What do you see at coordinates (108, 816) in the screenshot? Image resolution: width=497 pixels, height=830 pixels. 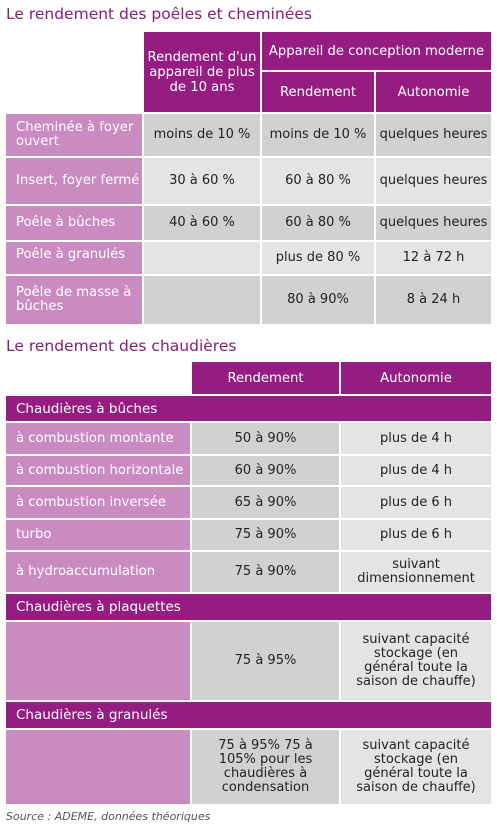 I see `source-note: Source : ADEME, données théoriques` at bounding box center [108, 816].